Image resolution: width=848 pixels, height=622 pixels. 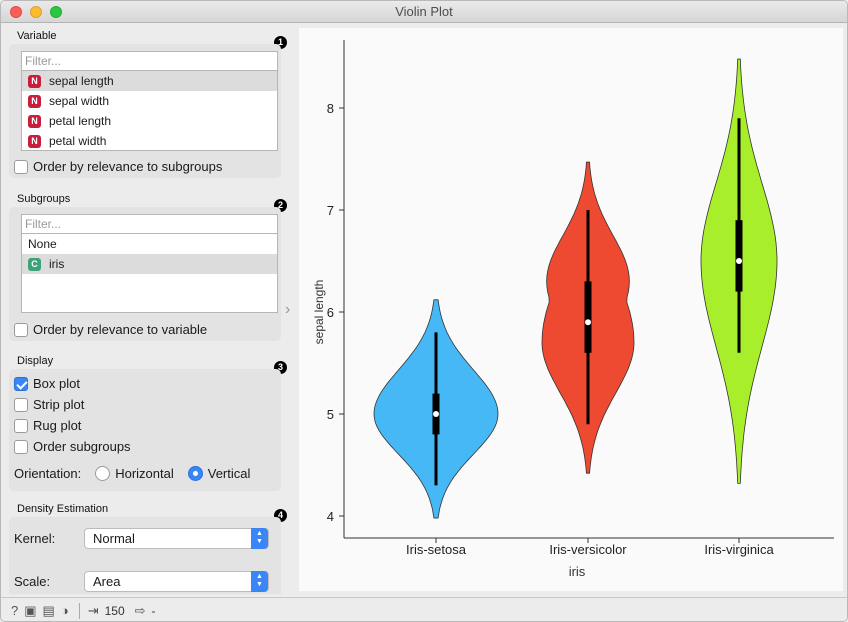 I want to click on x-tick-label: Iris-virginica, so click(x=739, y=549).